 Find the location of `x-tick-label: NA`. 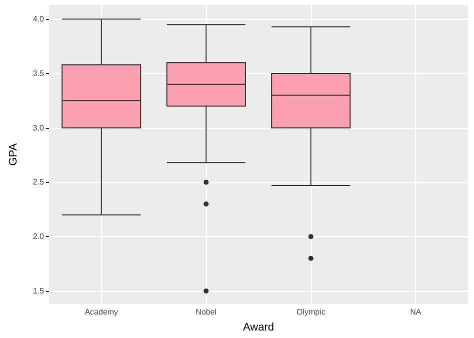

x-tick-label: NA is located at coordinates (416, 312).